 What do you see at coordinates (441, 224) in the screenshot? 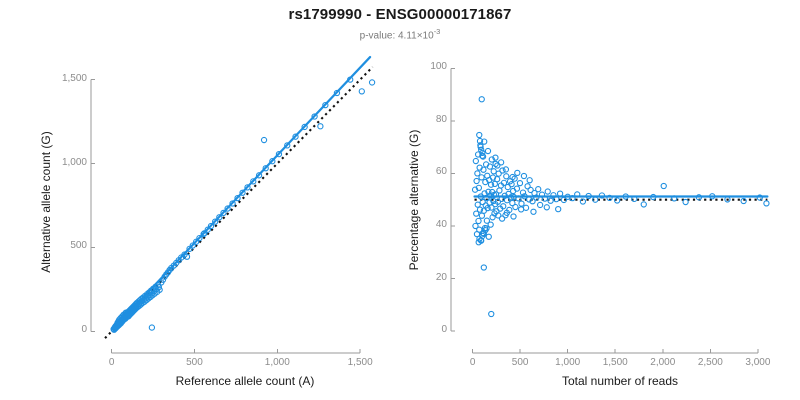
I see `y-tick-label: 40` at bounding box center [441, 224].